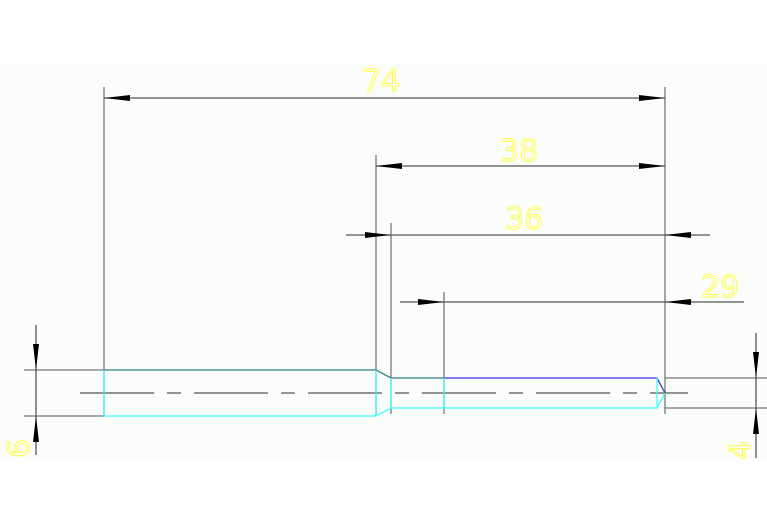  What do you see at coordinates (524, 219) in the screenshot?
I see `dim-36-text: 36` at bounding box center [524, 219].